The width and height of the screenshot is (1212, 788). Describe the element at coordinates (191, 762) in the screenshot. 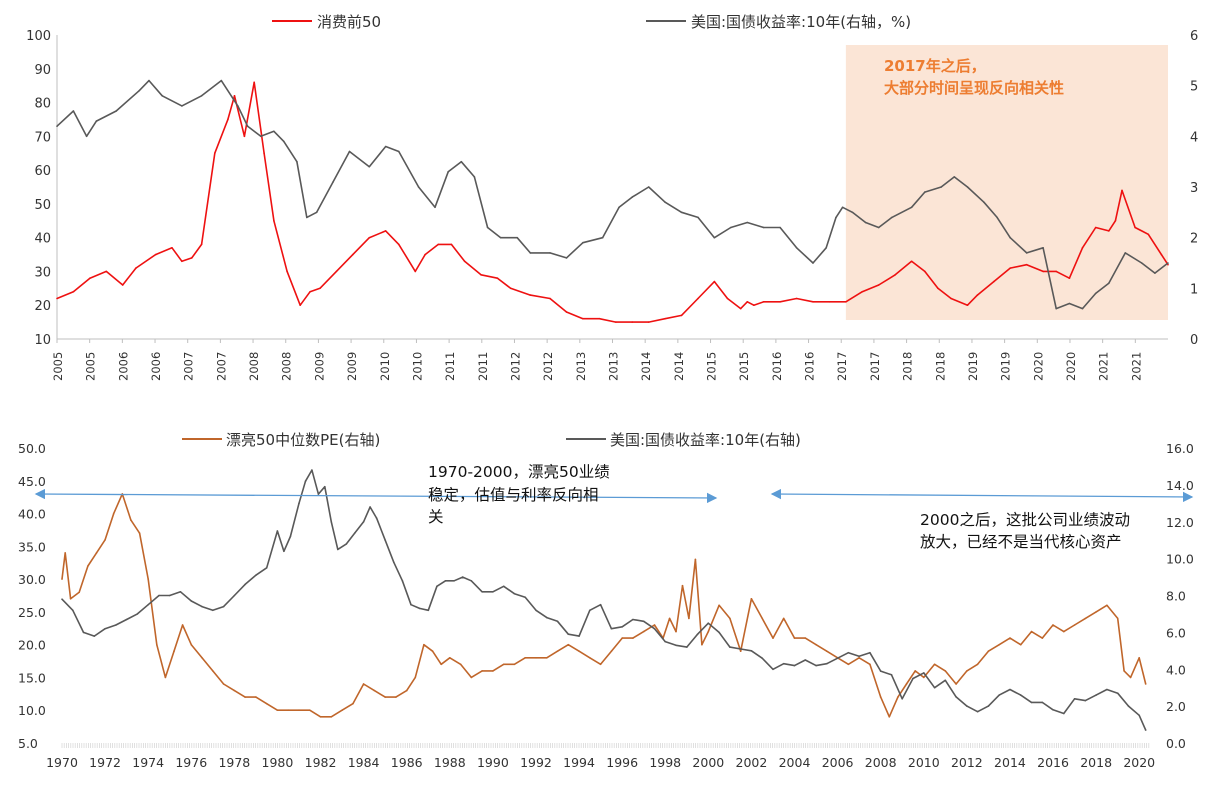

I see `x-tick-label: 1976` at that location.